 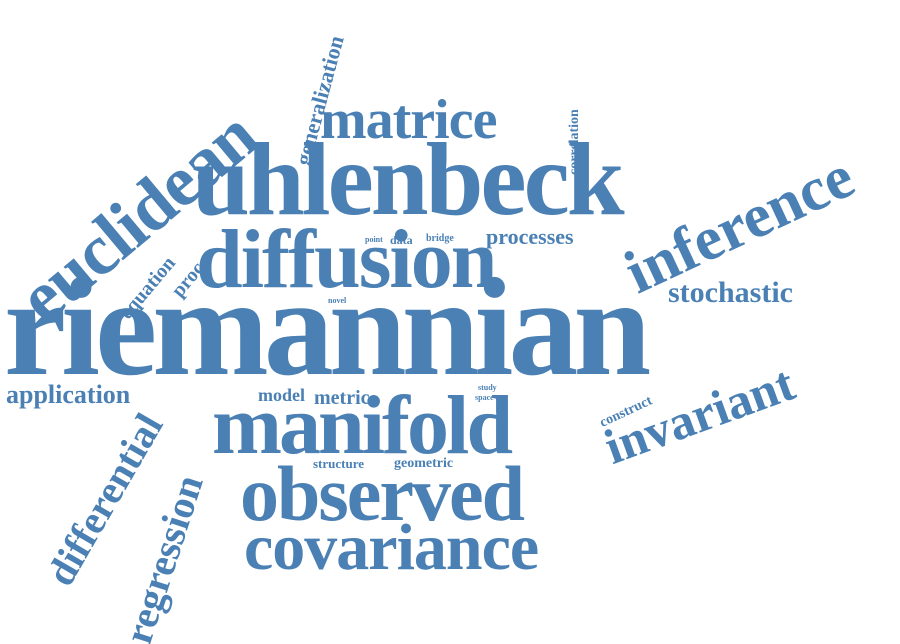 I want to click on word-processes: processes, so click(x=530, y=236).